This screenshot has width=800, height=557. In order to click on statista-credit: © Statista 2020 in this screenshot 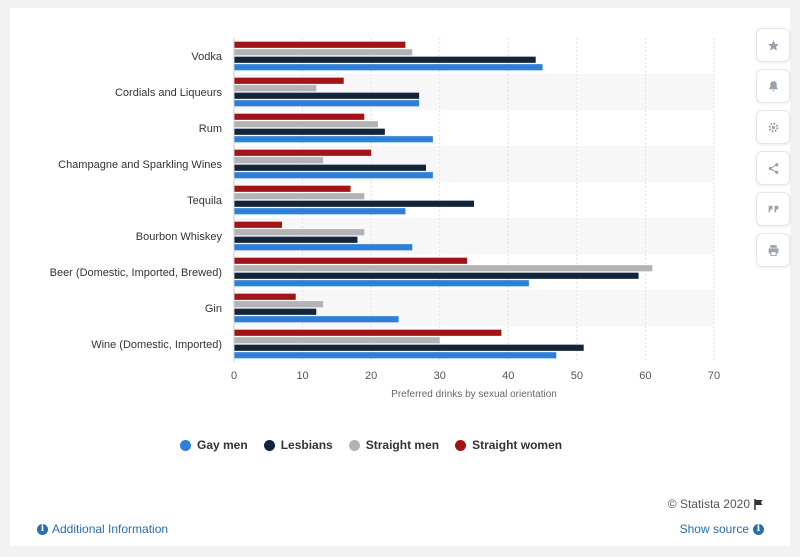, I will do `click(716, 504)`.